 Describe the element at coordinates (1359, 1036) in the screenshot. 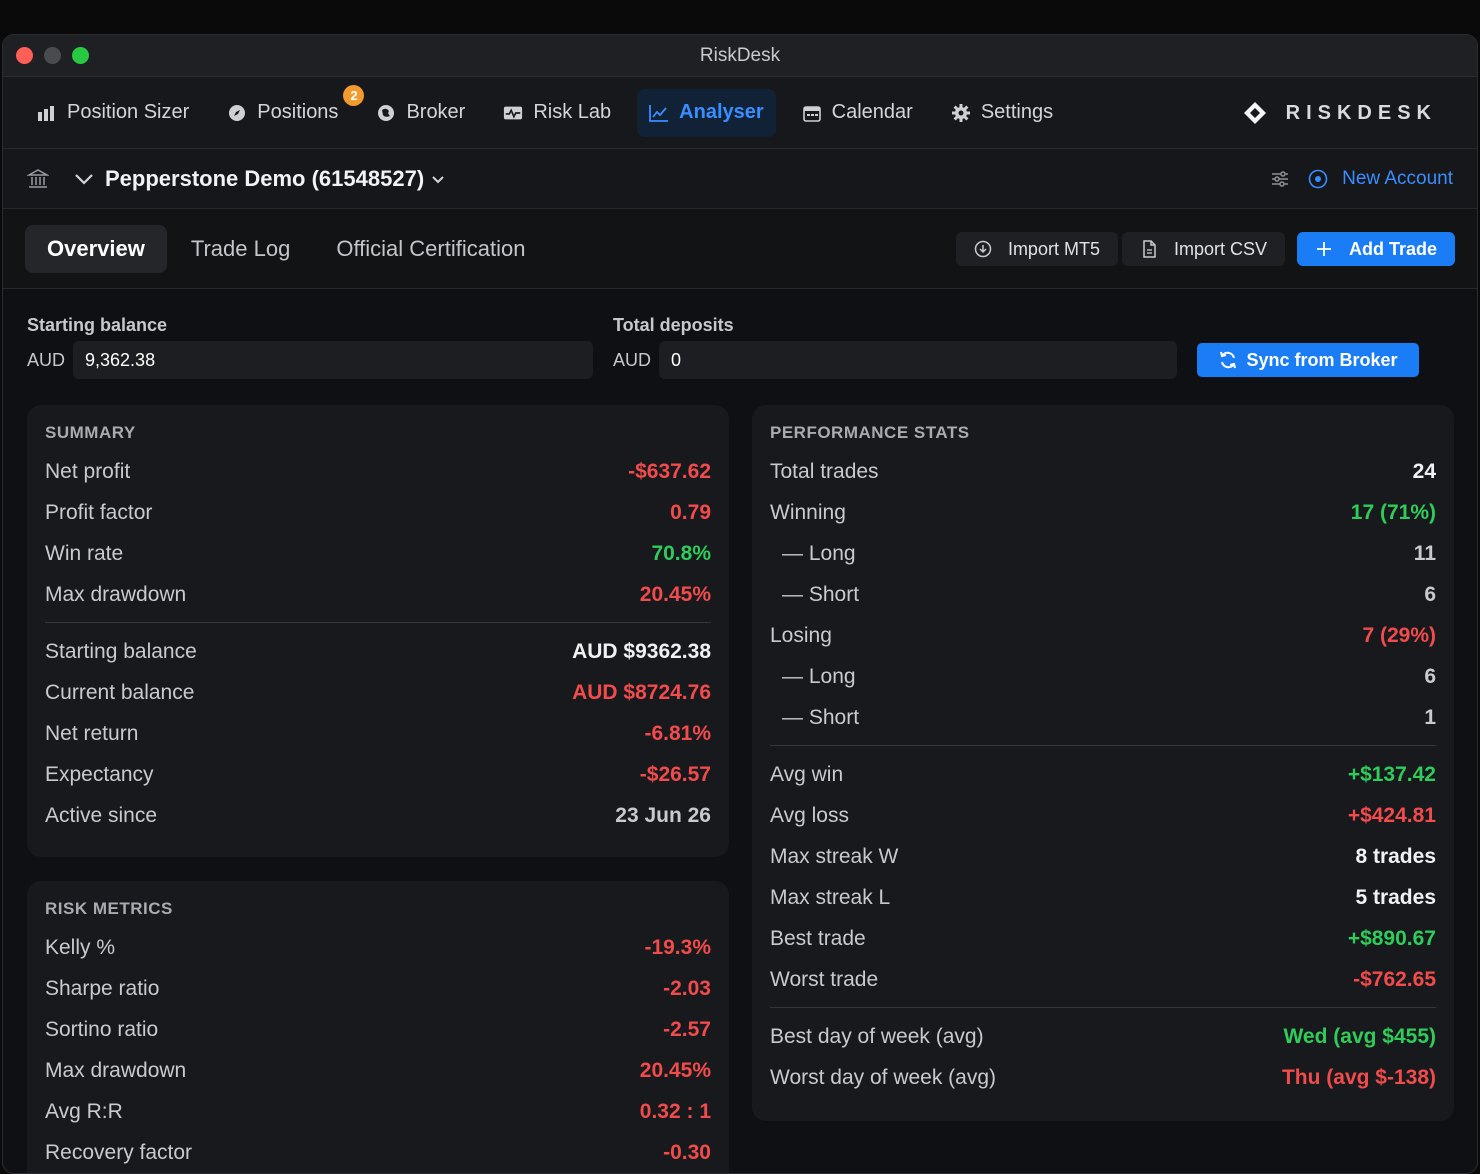

I see `stat-value: Wed (avg $455)` at that location.